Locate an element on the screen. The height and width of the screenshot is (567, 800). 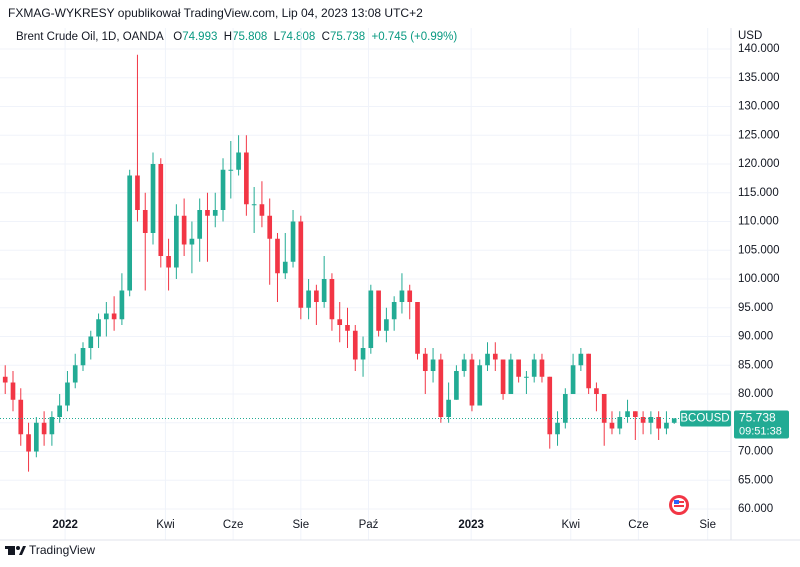
y-tick-label: 115.000 is located at coordinates (758, 193).